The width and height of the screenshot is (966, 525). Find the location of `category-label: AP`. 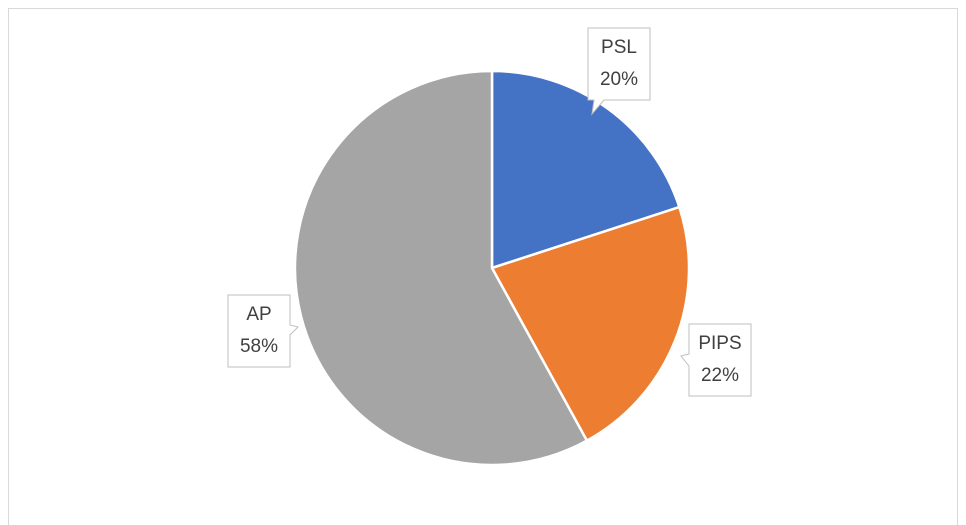

category-label: AP is located at coordinates (258, 314).